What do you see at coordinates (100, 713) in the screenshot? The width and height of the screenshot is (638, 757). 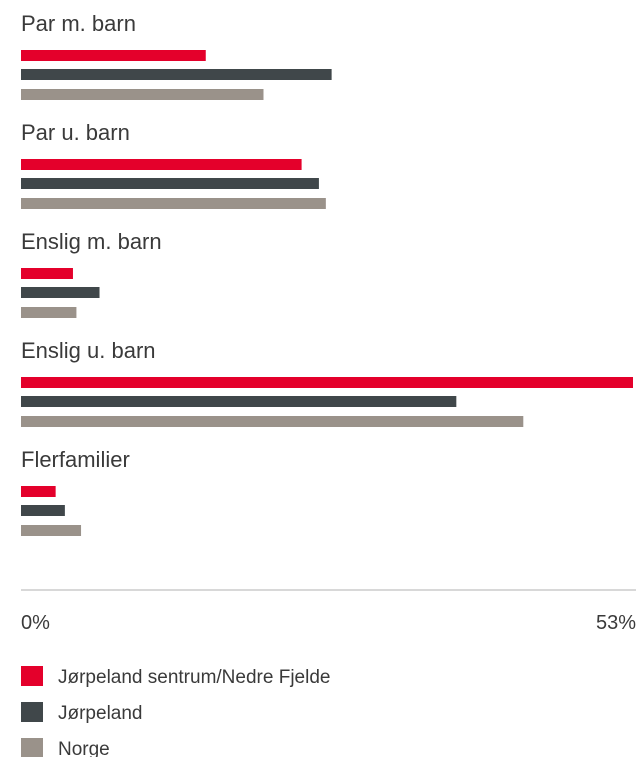 I see `legend-label: Jørpeland` at bounding box center [100, 713].